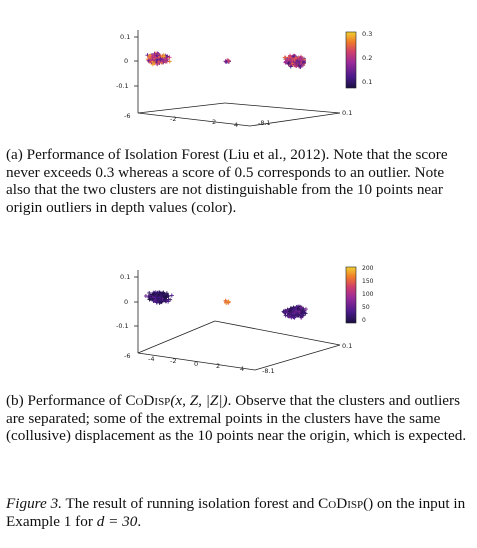 The width and height of the screenshot is (477, 548). What do you see at coordinates (139, 521) in the screenshot?
I see `figure-caption-post: .` at bounding box center [139, 521].